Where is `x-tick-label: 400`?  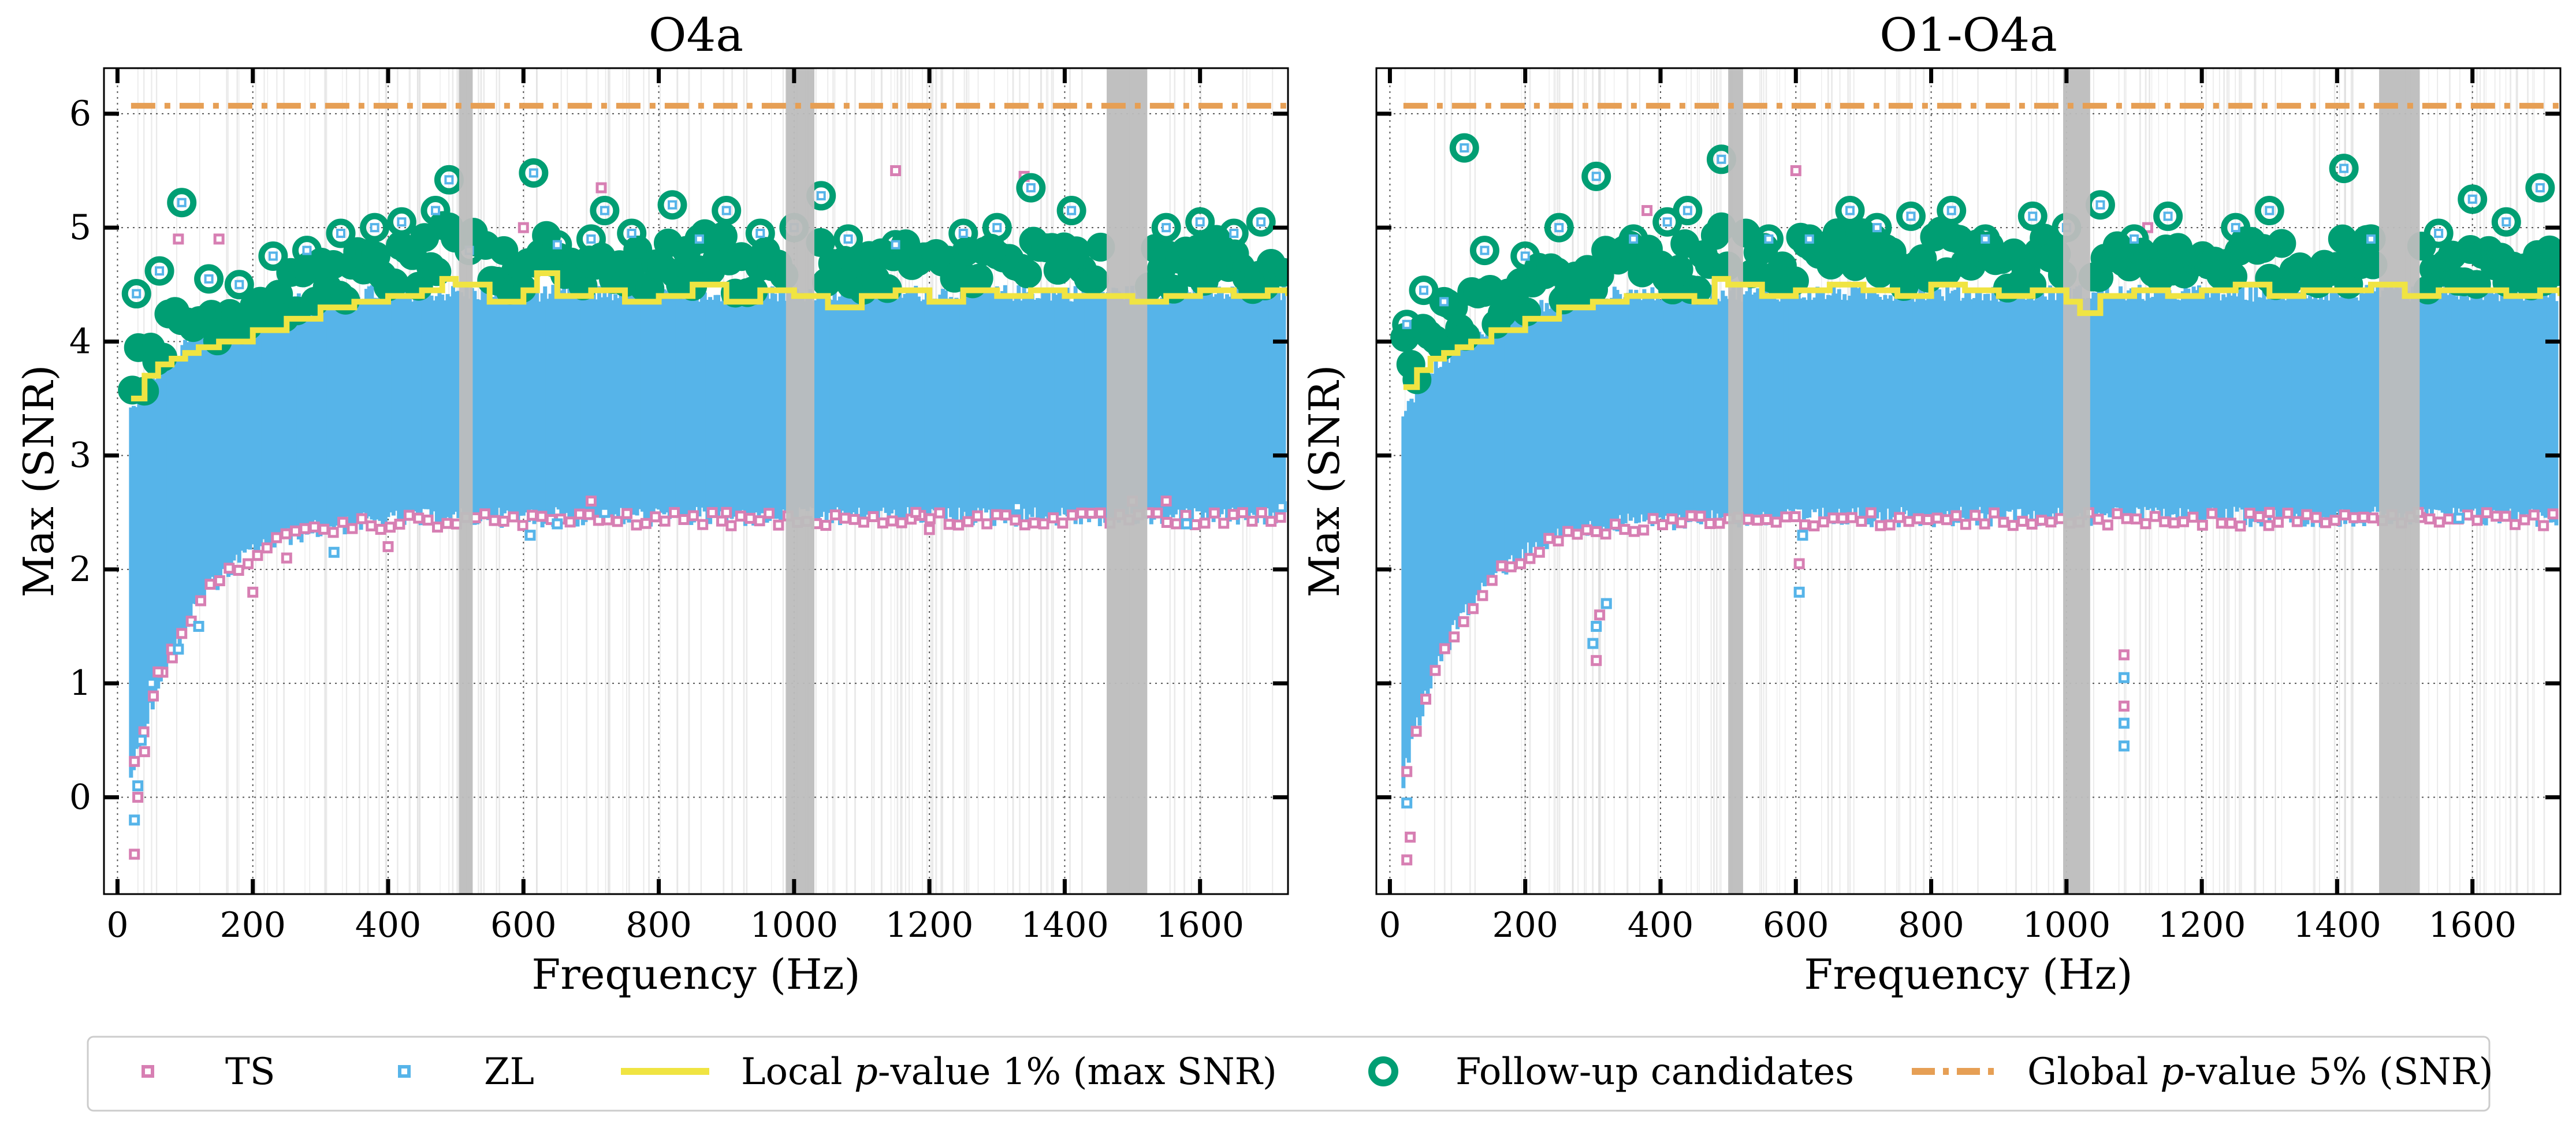 x-tick-label: 400 is located at coordinates (388, 925).